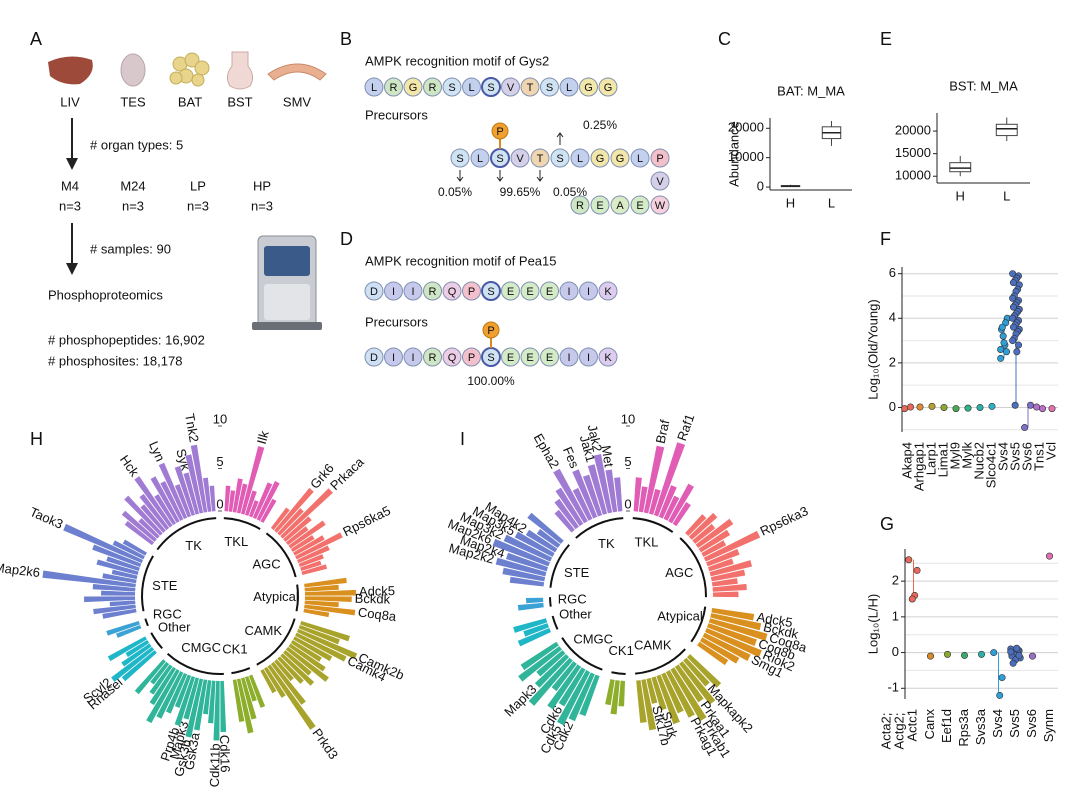 The height and width of the screenshot is (791, 1080). I want to click on y-tick-label: 15000, so click(913, 152).